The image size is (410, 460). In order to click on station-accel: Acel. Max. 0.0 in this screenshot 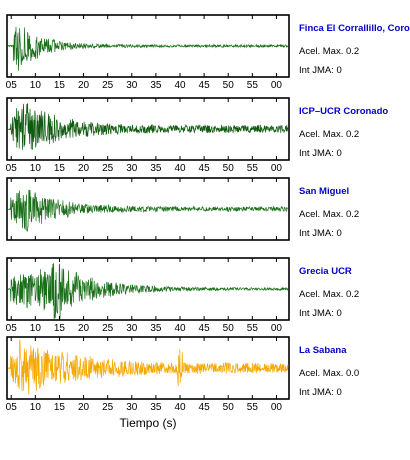, I will do `click(329, 373)`.